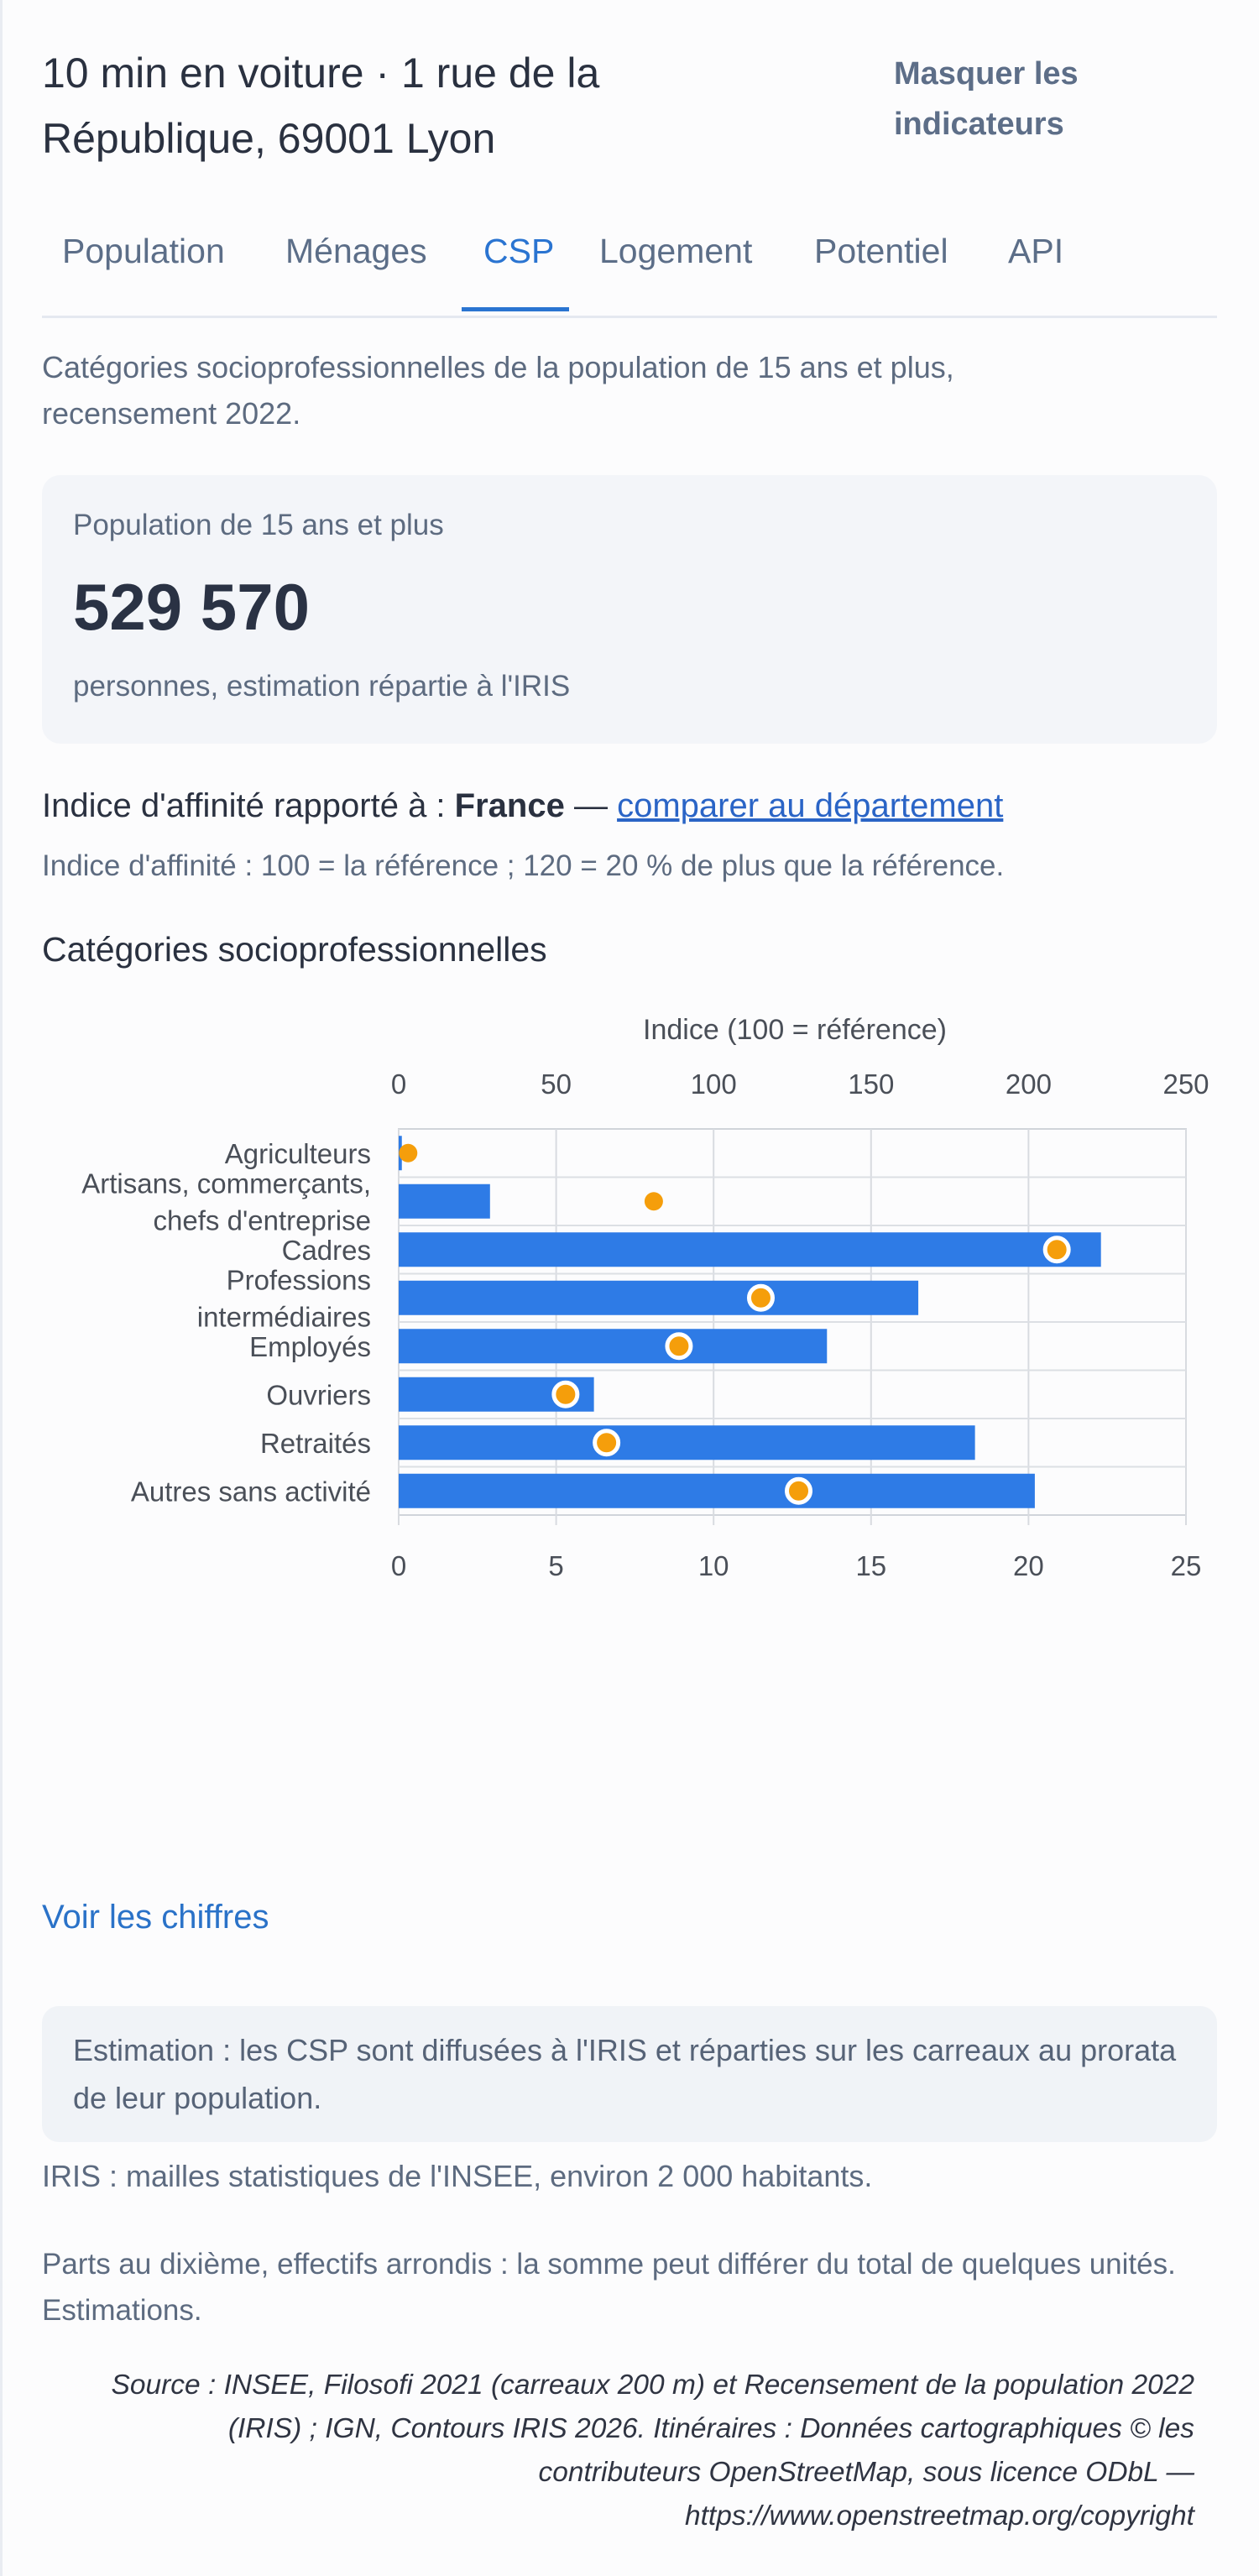 The image size is (1259, 2576). What do you see at coordinates (326, 1250) in the screenshot?
I see `category-label: Cadres` at bounding box center [326, 1250].